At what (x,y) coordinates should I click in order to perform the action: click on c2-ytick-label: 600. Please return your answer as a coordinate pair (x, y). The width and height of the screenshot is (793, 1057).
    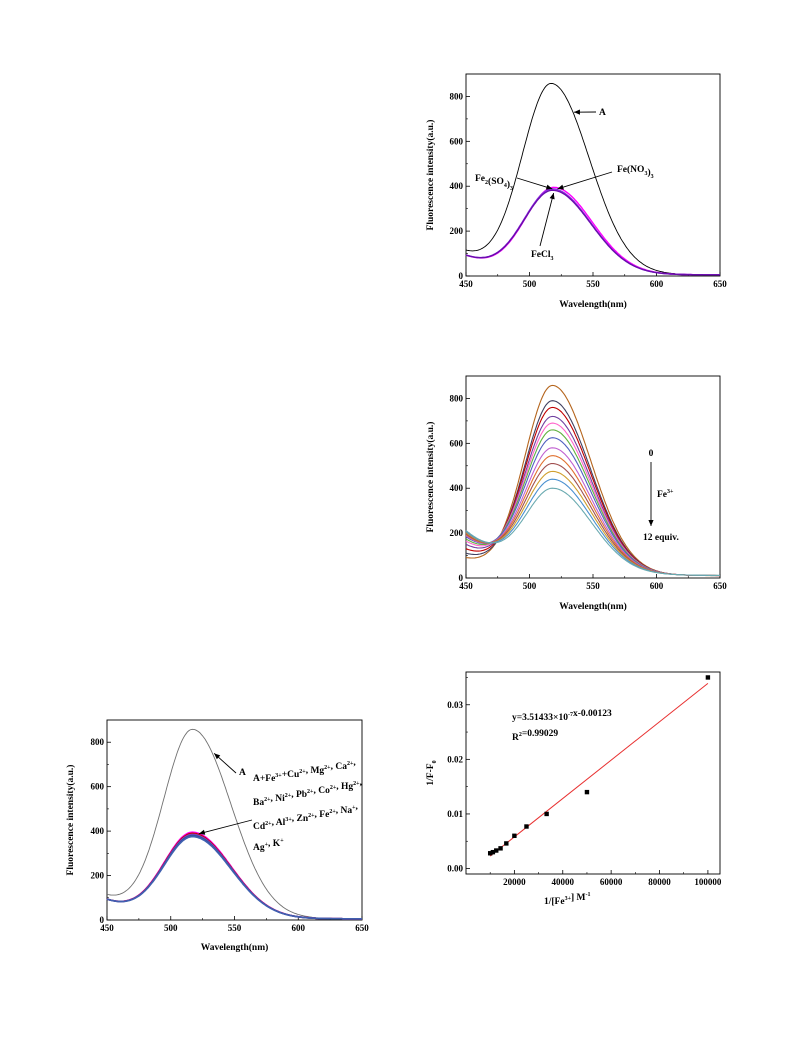
    Looking at the image, I should click on (457, 443).